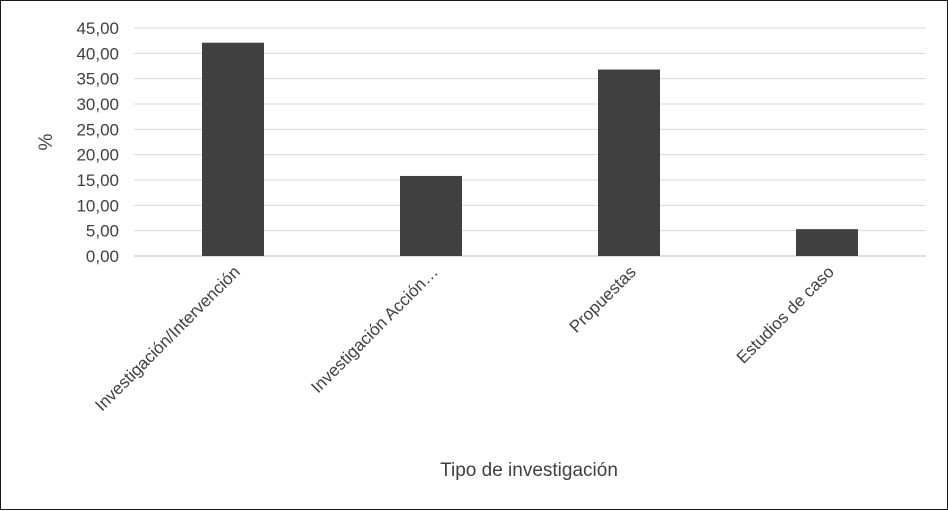  I want to click on y-tick-label: 15,00, so click(97, 180).